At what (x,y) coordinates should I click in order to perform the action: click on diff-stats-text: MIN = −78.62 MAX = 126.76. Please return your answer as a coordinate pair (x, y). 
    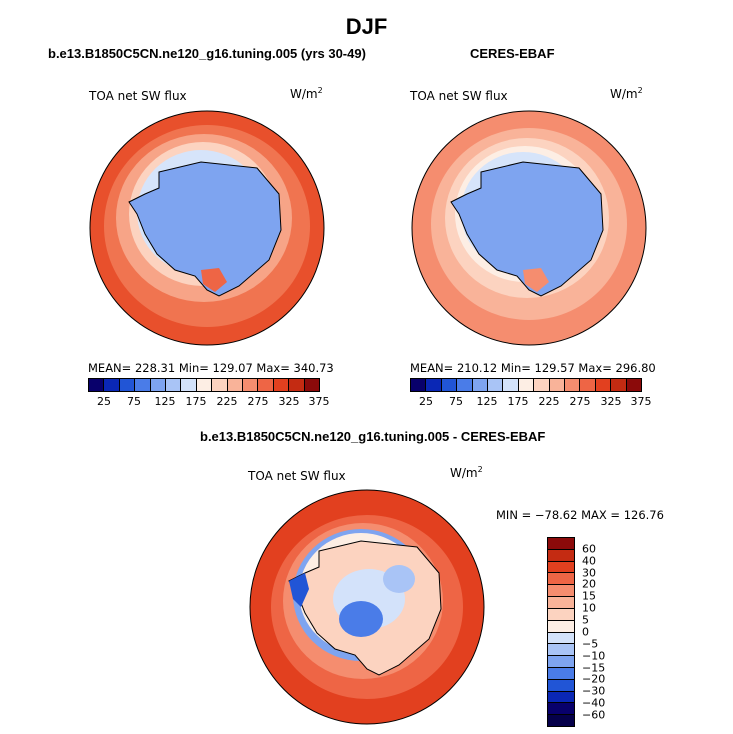
    Looking at the image, I should click on (580, 515).